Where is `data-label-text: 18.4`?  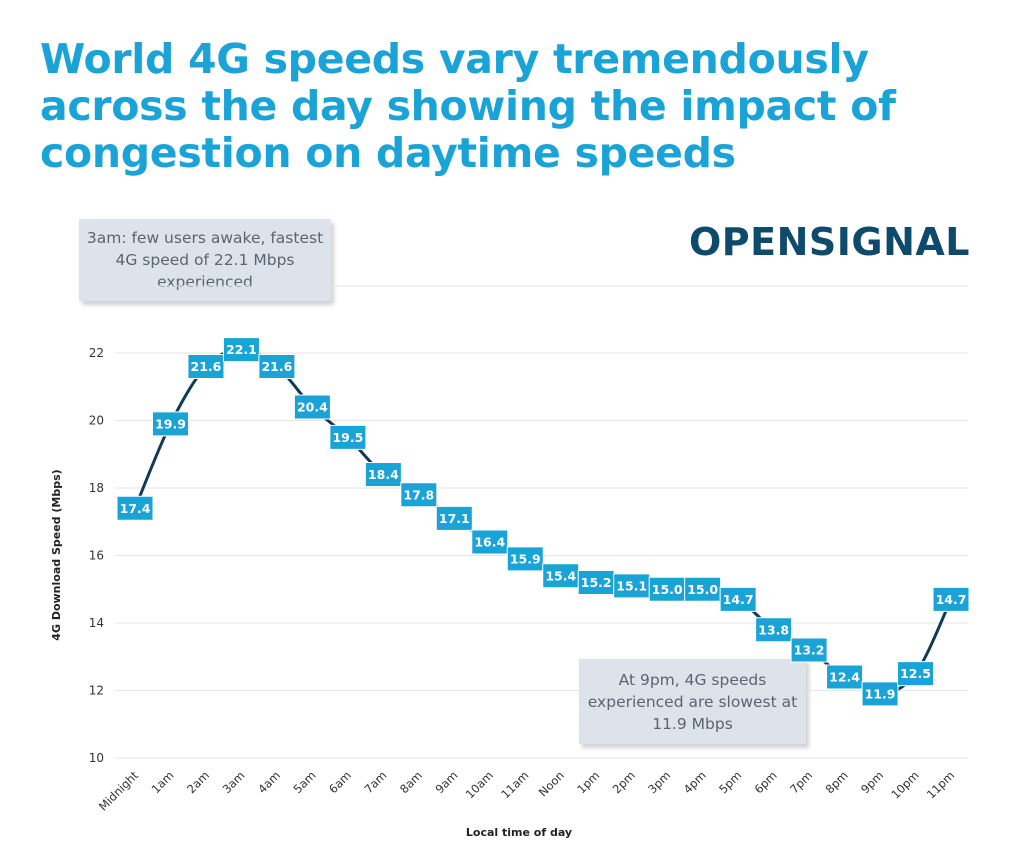 data-label-text: 18.4 is located at coordinates (383, 474).